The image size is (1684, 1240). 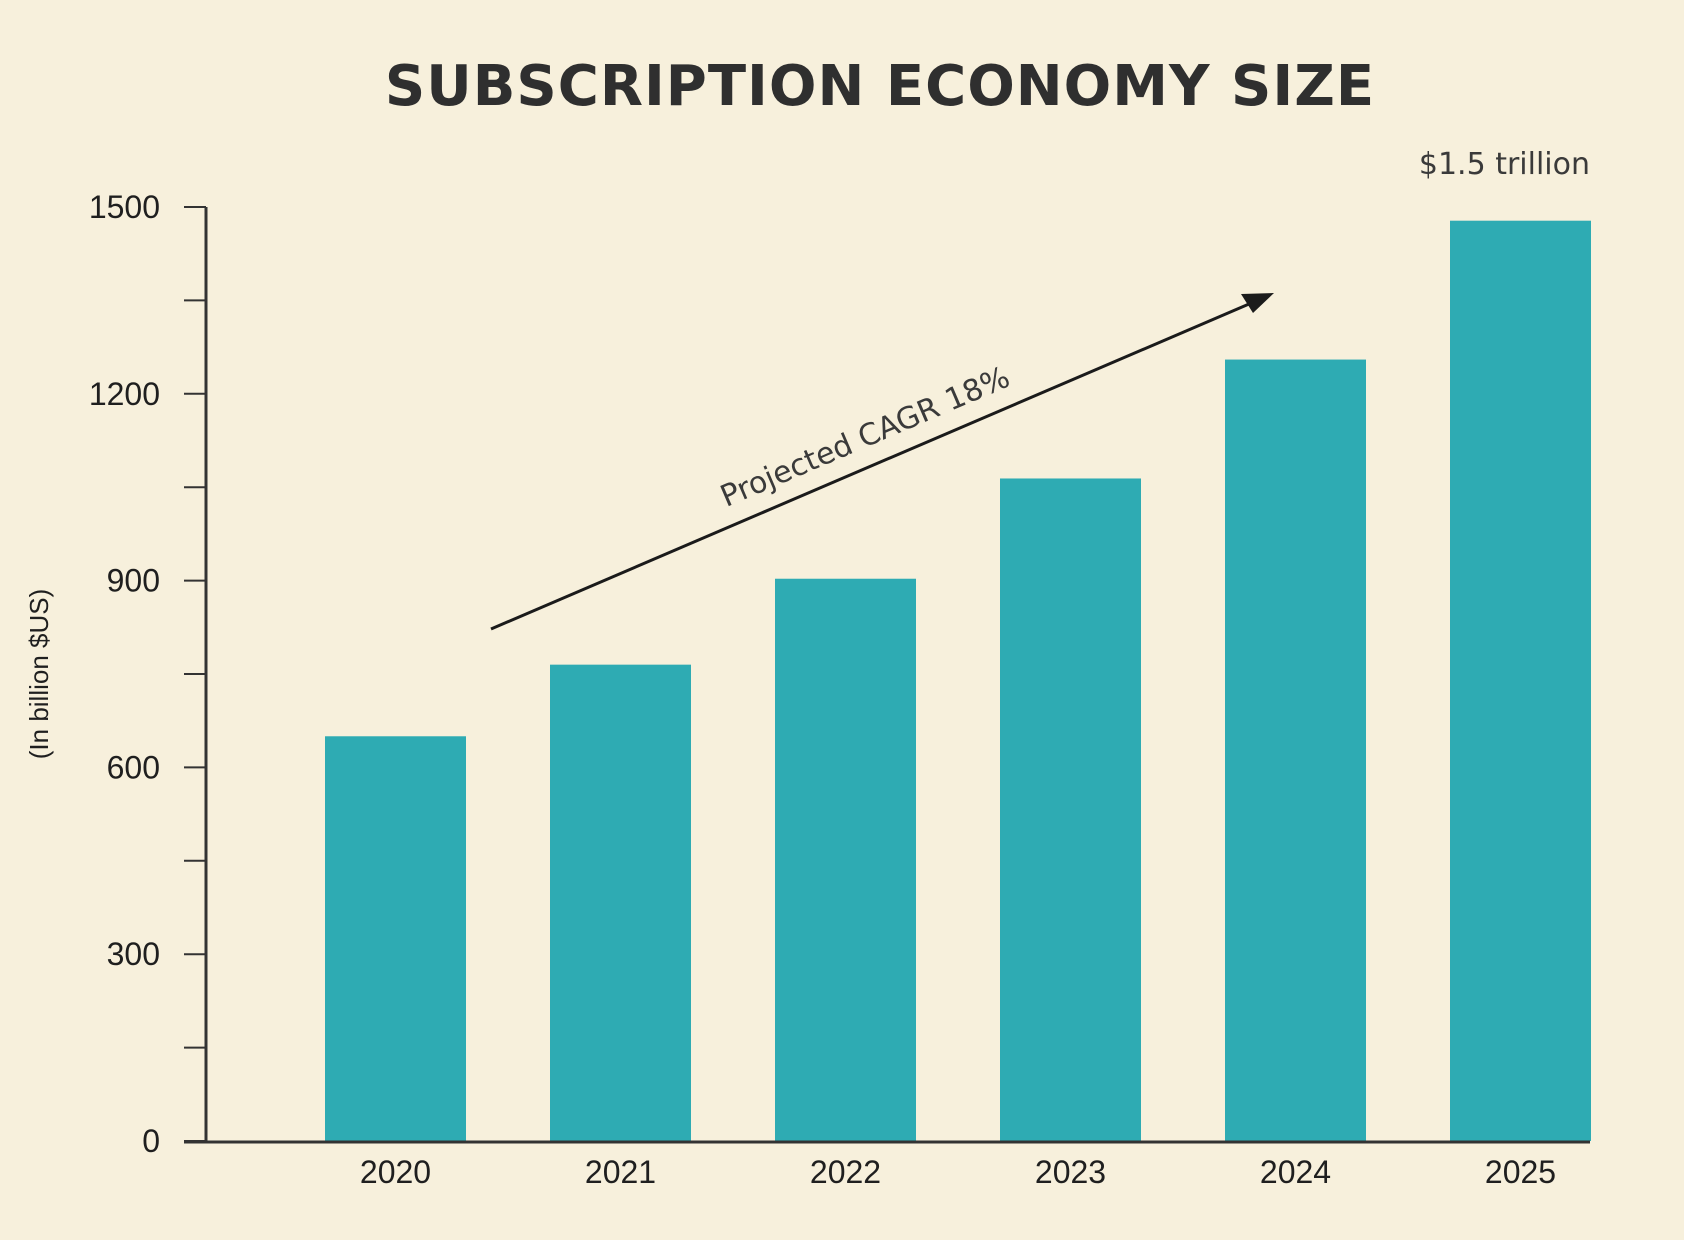 I want to click on total-value-label: $1.5 trillion, so click(x=1504, y=164).